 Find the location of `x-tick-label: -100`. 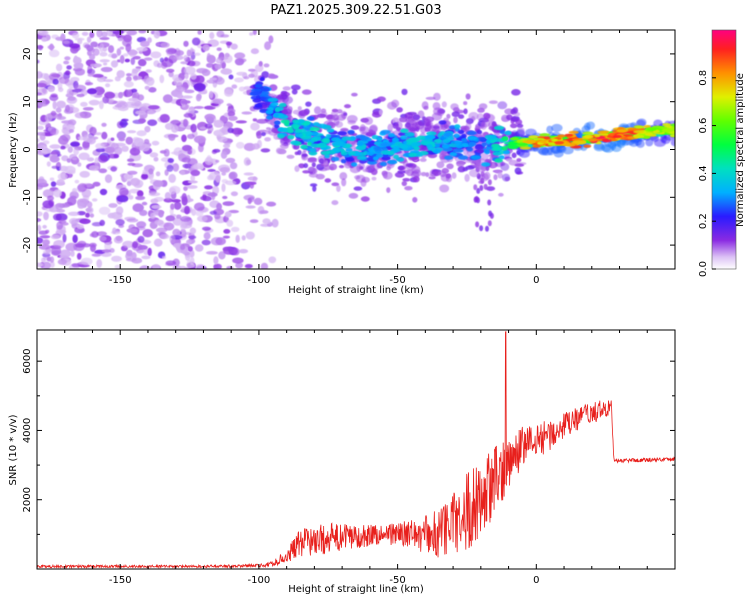

x-tick-label: -100 is located at coordinates (259, 580).